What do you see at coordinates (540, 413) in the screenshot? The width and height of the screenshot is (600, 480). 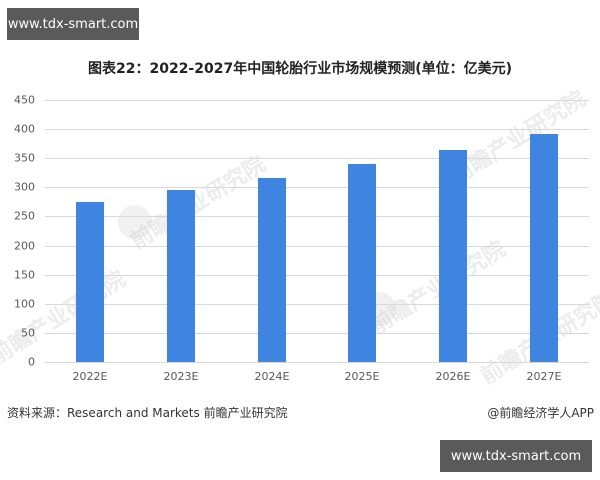 I see `credit-label: @前瞻经济学人APP` at bounding box center [540, 413].